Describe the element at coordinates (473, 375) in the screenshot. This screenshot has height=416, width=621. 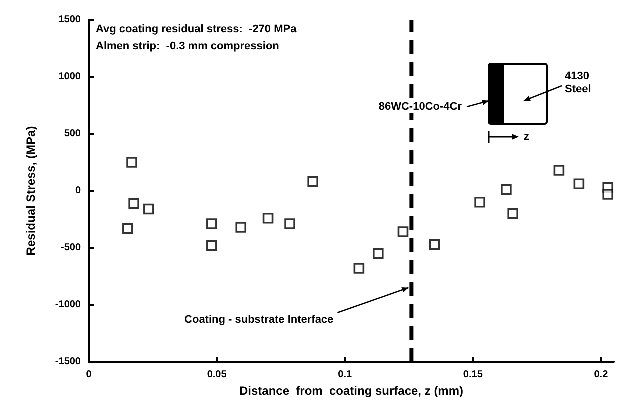
I see `x-tick-label: 0.15` at that location.